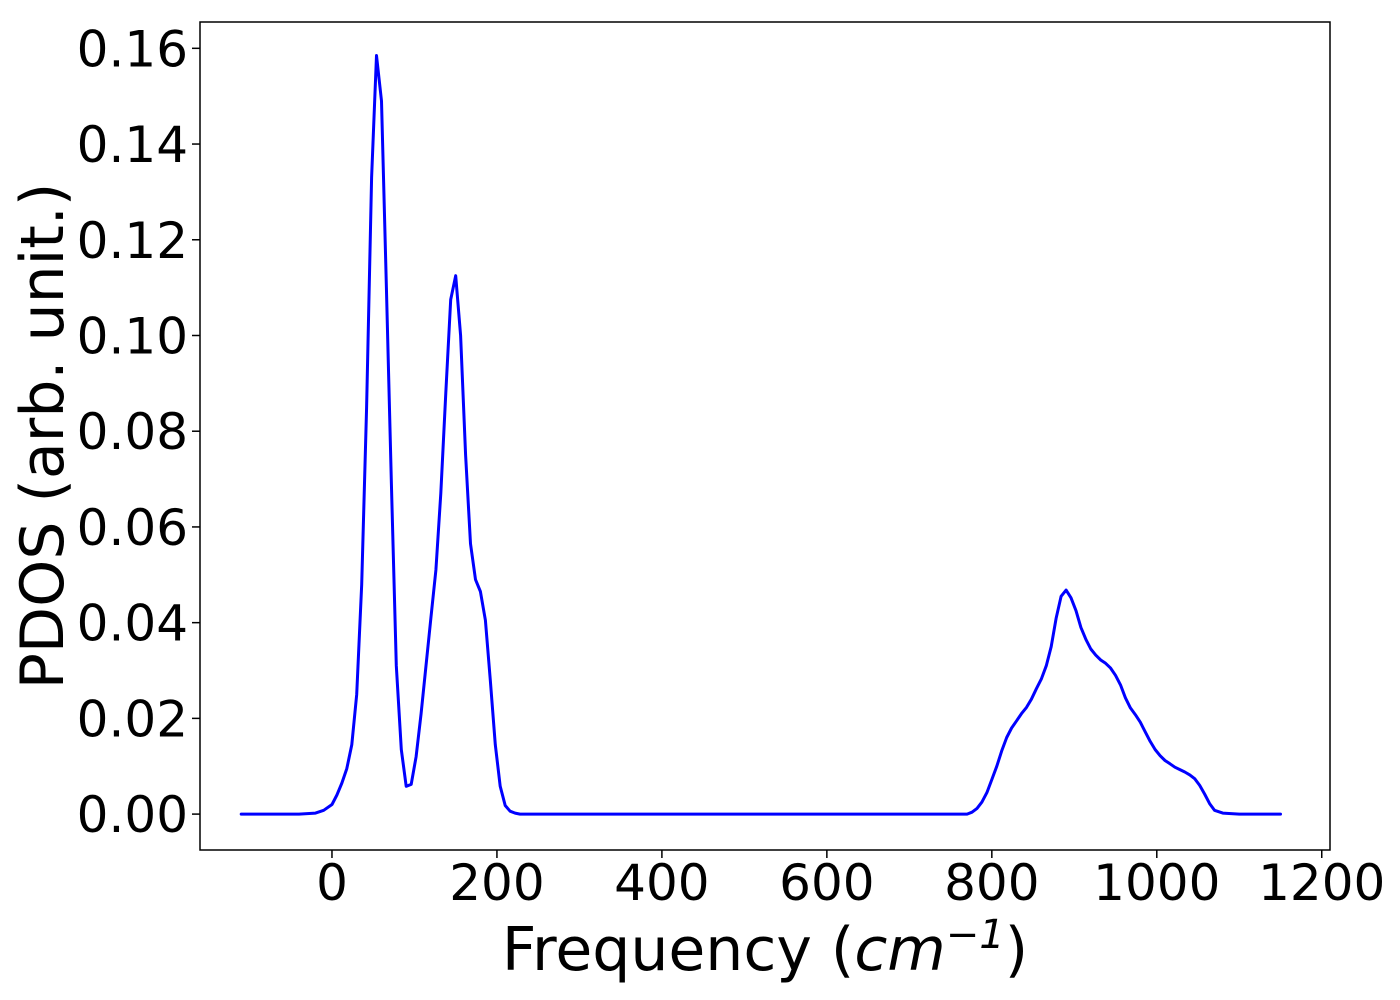 This screenshot has height=1000, width=1400. Describe the element at coordinates (661, 883) in the screenshot. I see `x-tick-label: 400` at that location.